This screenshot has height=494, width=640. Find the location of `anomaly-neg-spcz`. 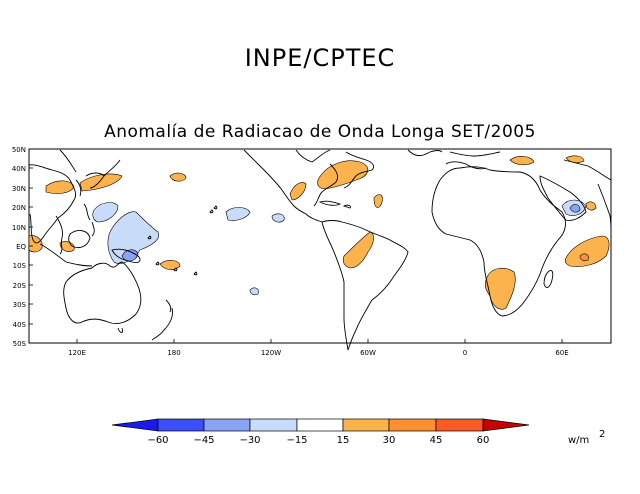

anomaly-neg-spcz is located at coordinates (254, 291).